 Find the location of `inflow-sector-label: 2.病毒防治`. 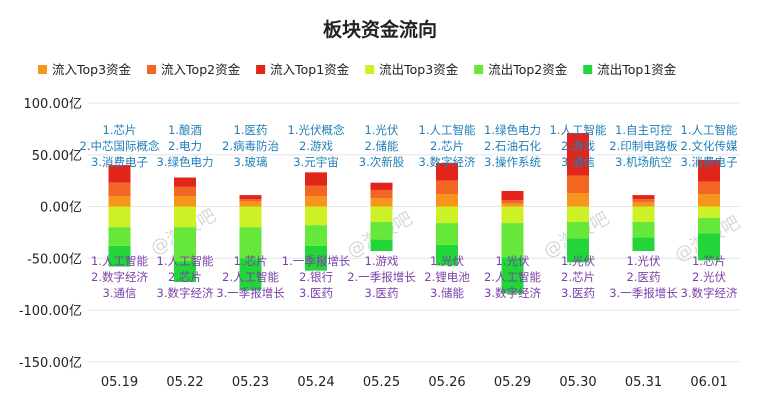

inflow-sector-label: 2.病毒防治 is located at coordinates (250, 146).